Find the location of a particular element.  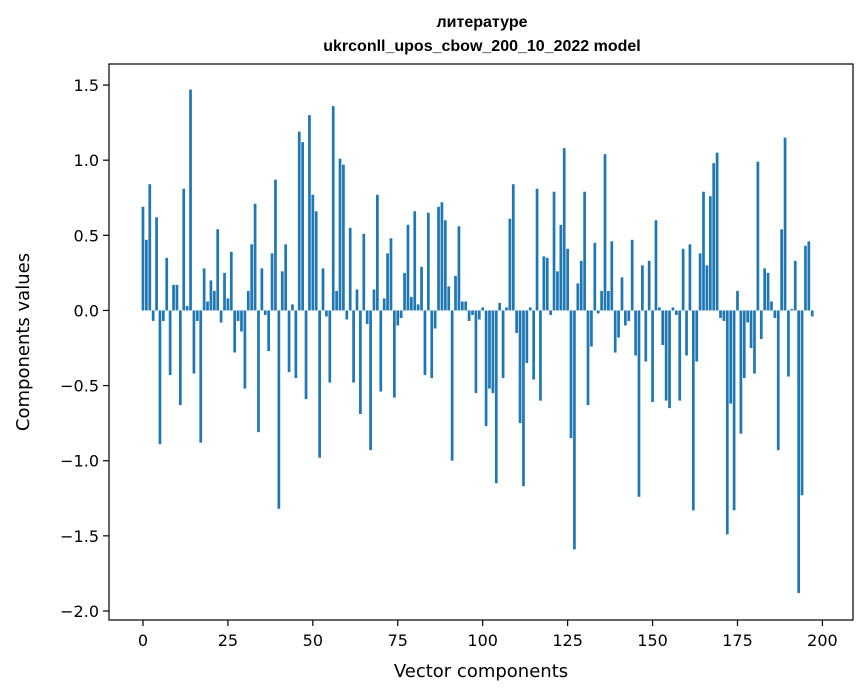

y-axis-ticks: 1.5 1.0 0.5 0.0 −0.5 −1.0 −1.5 −2.0 is located at coordinates (84, 348).